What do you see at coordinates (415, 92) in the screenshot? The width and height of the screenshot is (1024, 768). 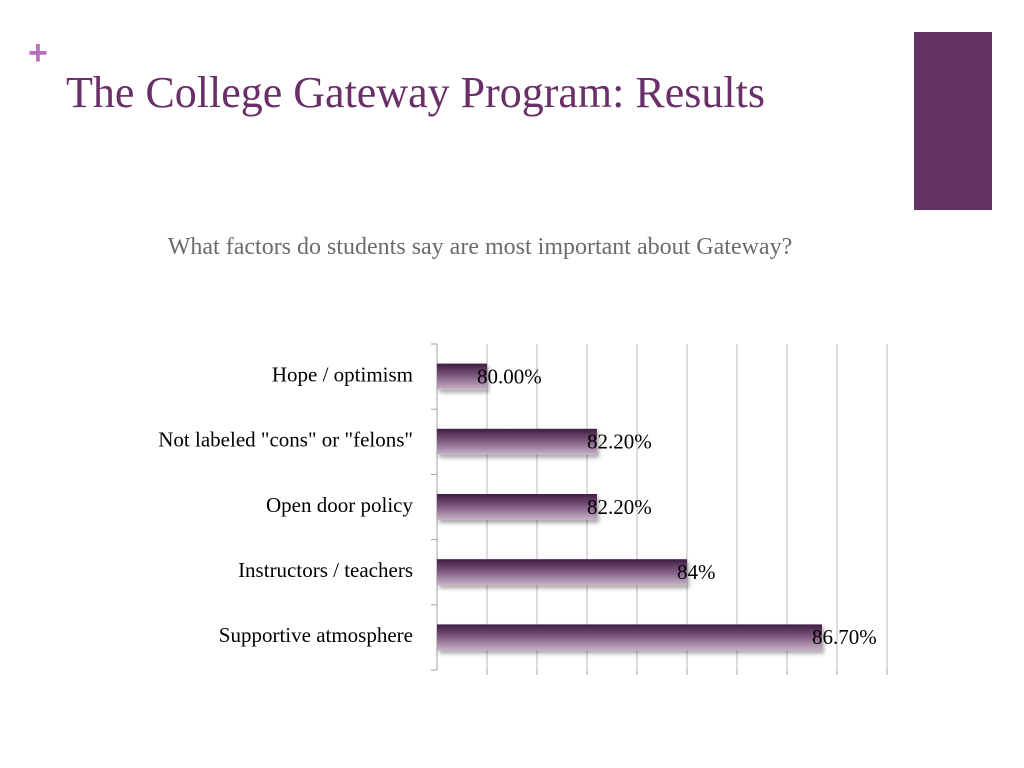 I see `slide-title: The College Gateway Program: Results` at bounding box center [415, 92].